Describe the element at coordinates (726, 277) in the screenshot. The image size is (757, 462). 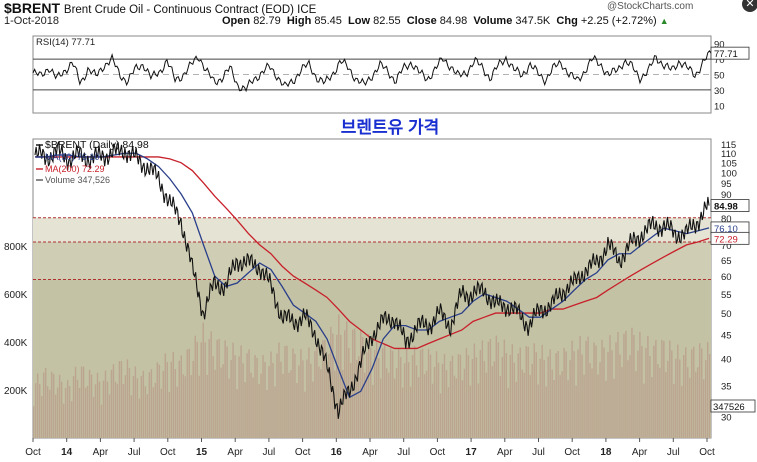
I see `price-tick-label: 60` at that location.